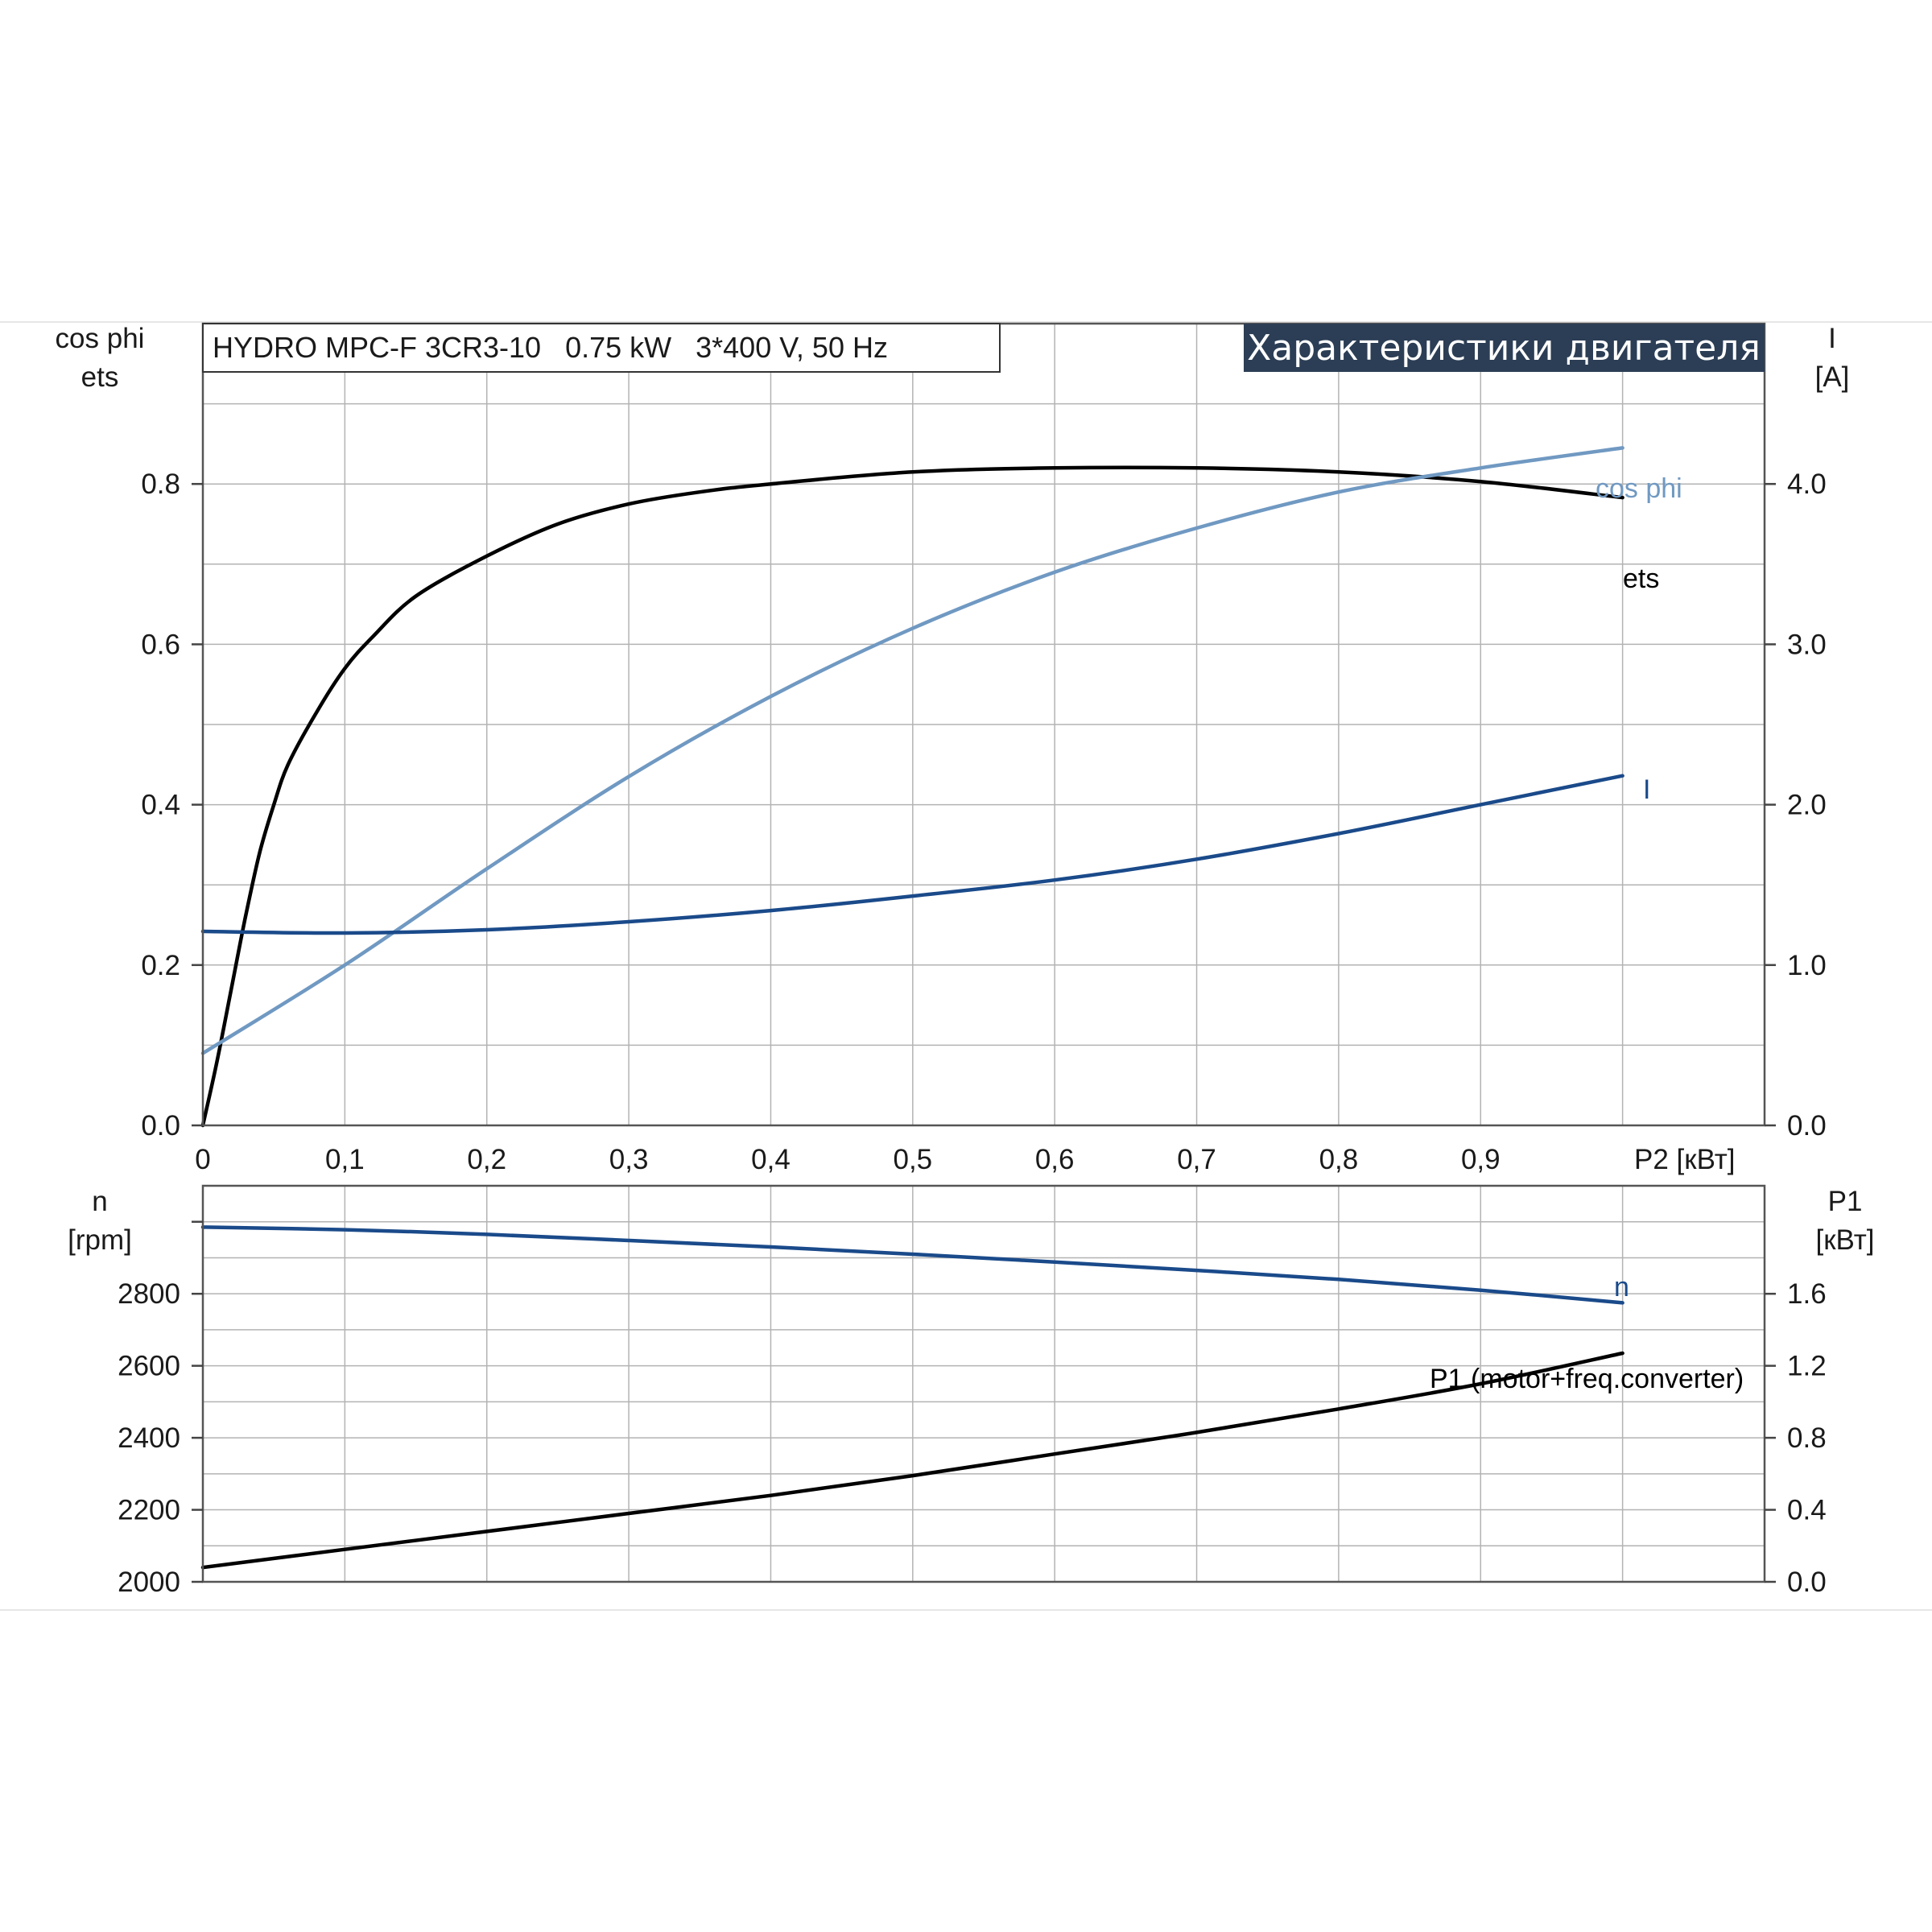 The height and width of the screenshot is (1932, 1932). What do you see at coordinates (1646, 789) in the screenshot?
I see `series-label-i: I` at bounding box center [1646, 789].